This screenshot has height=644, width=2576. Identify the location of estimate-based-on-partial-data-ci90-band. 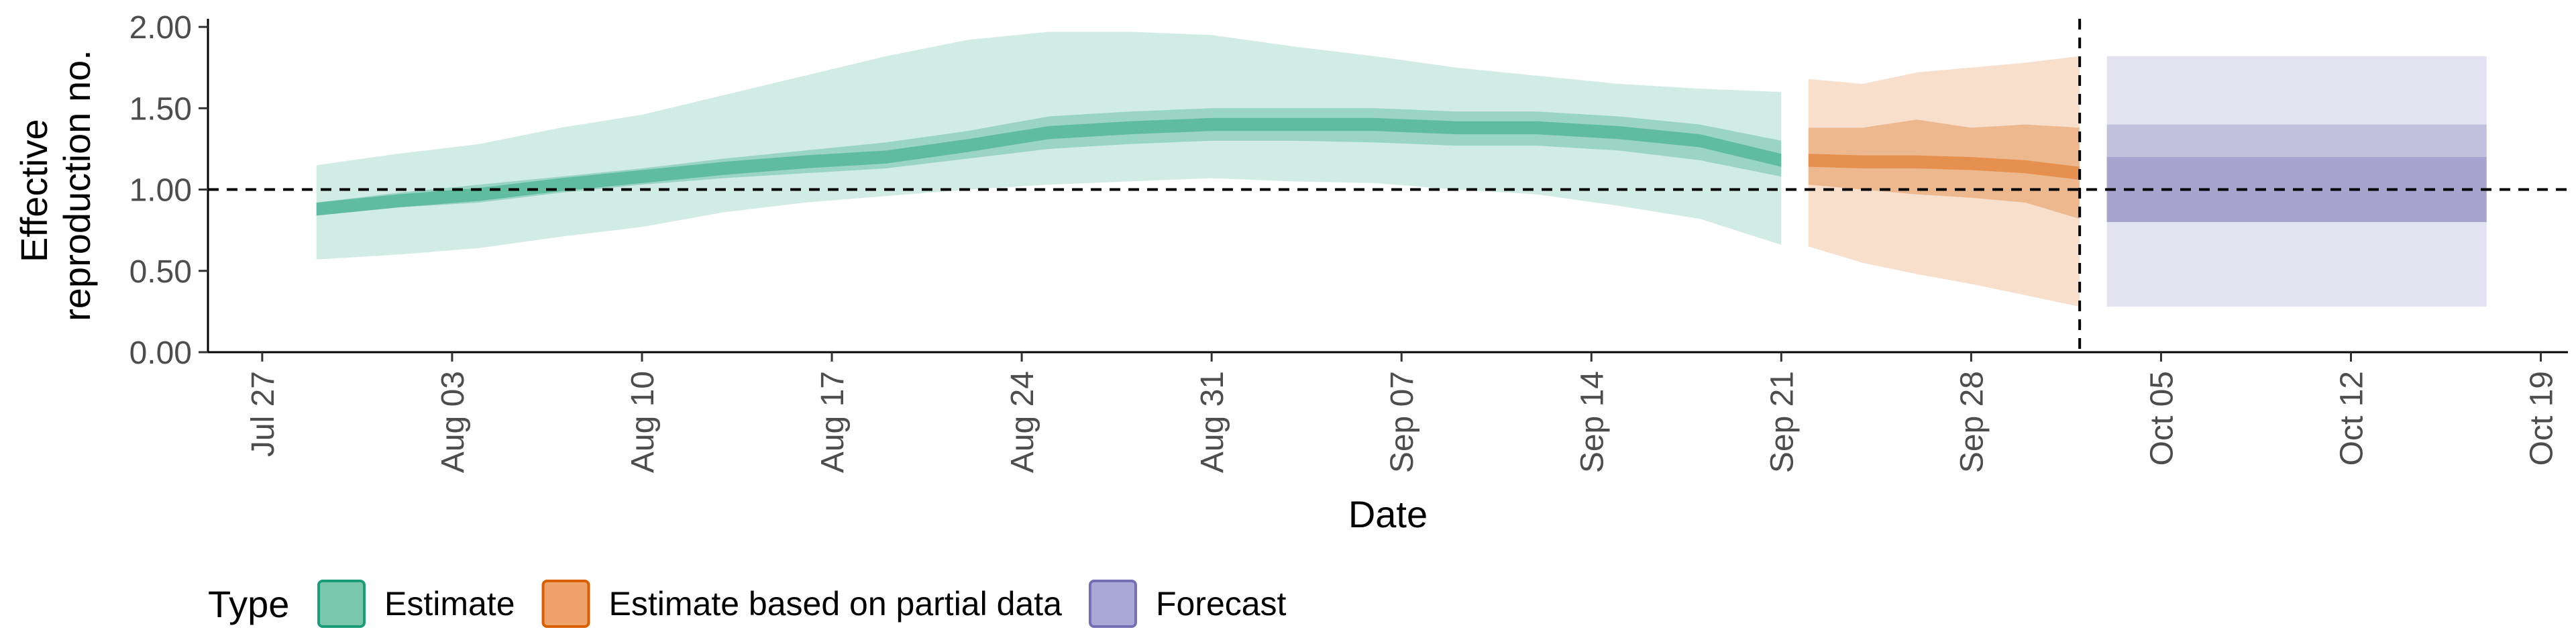
(1944, 181).